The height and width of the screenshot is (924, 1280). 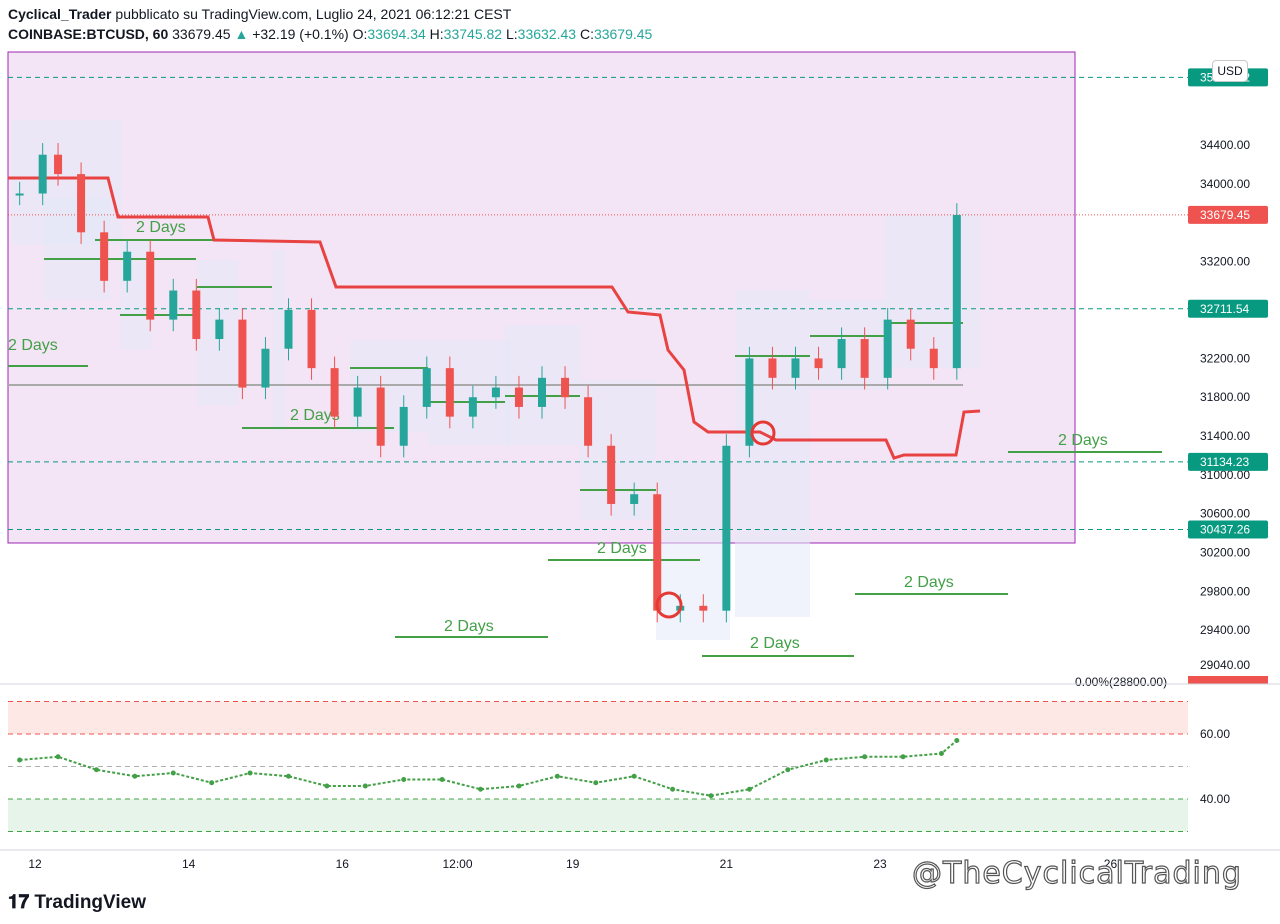 I want to click on tradingview-logo-text: TradingView, so click(x=90, y=902).